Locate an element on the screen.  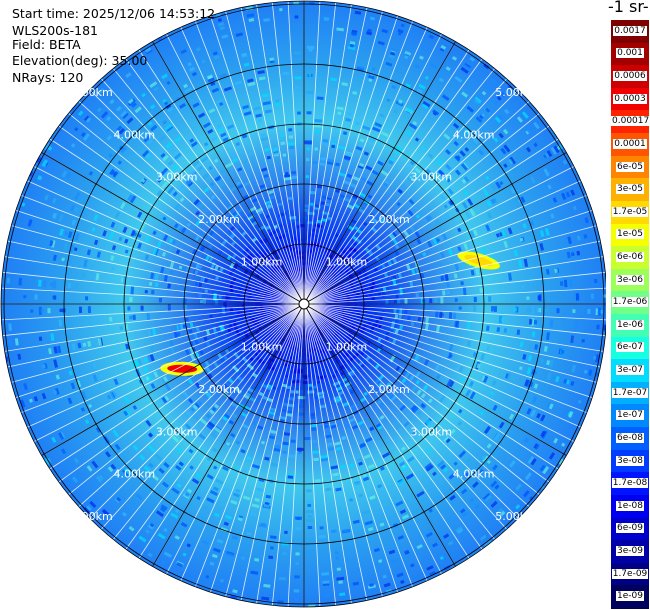
colorbar-tick-label: 3e-09 is located at coordinates (630, 550).